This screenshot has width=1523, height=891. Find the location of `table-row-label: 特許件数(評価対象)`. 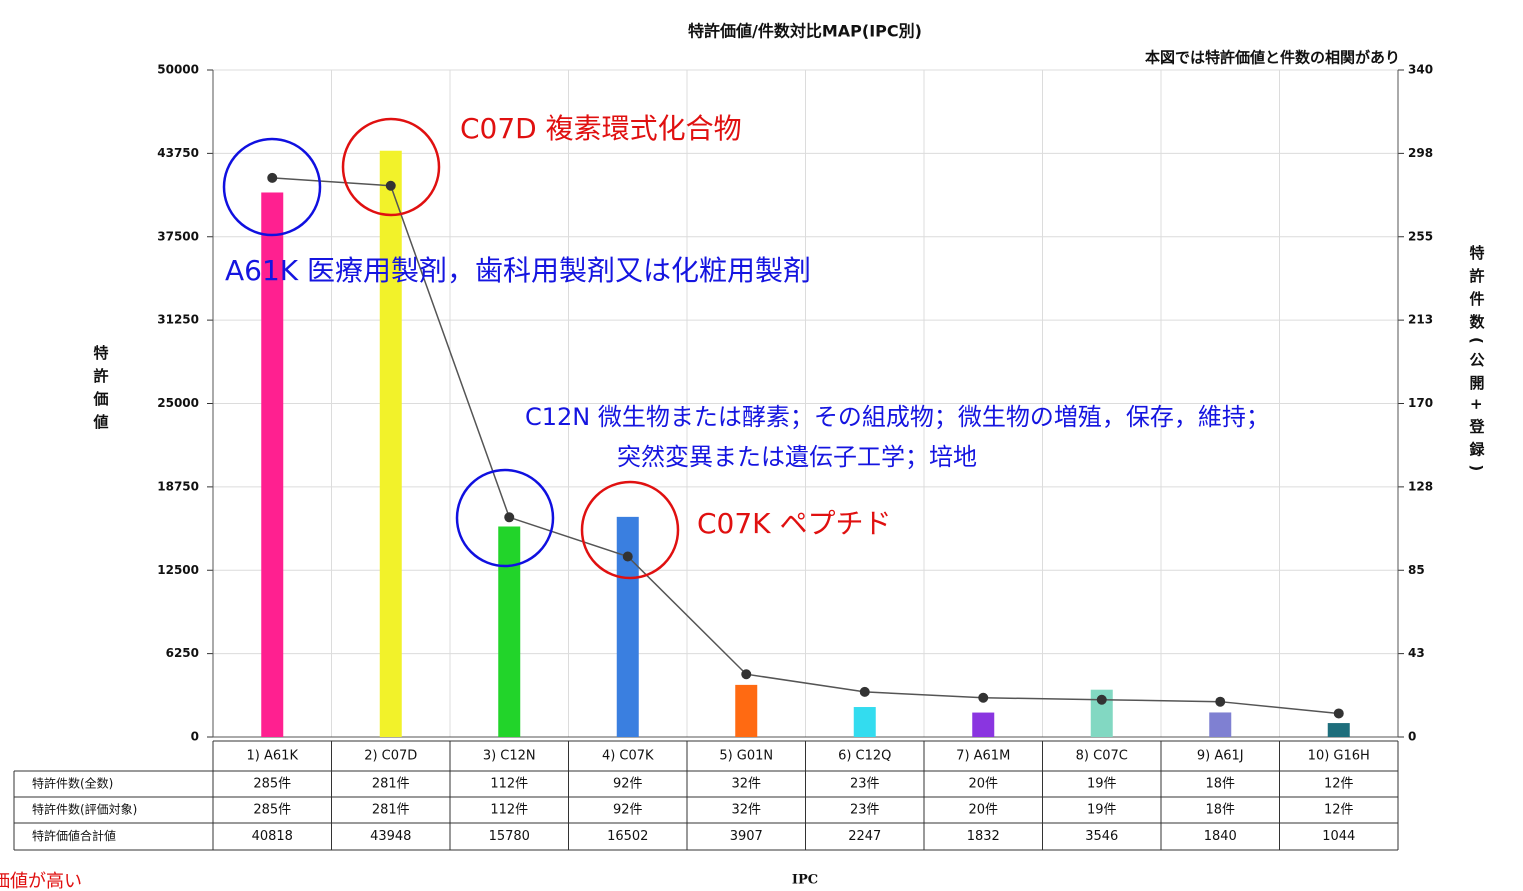

table-row-label: 特許件数(評価対象) is located at coordinates (84, 809).